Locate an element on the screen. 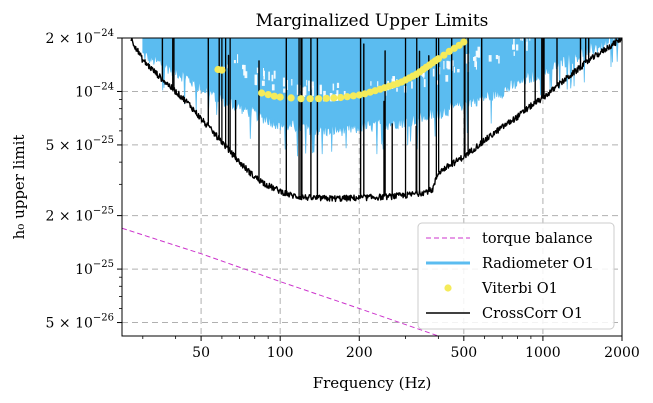 This screenshot has width=653, height=403. y-tick-label: 5 × 10⁻²⁵ is located at coordinates (80, 144).